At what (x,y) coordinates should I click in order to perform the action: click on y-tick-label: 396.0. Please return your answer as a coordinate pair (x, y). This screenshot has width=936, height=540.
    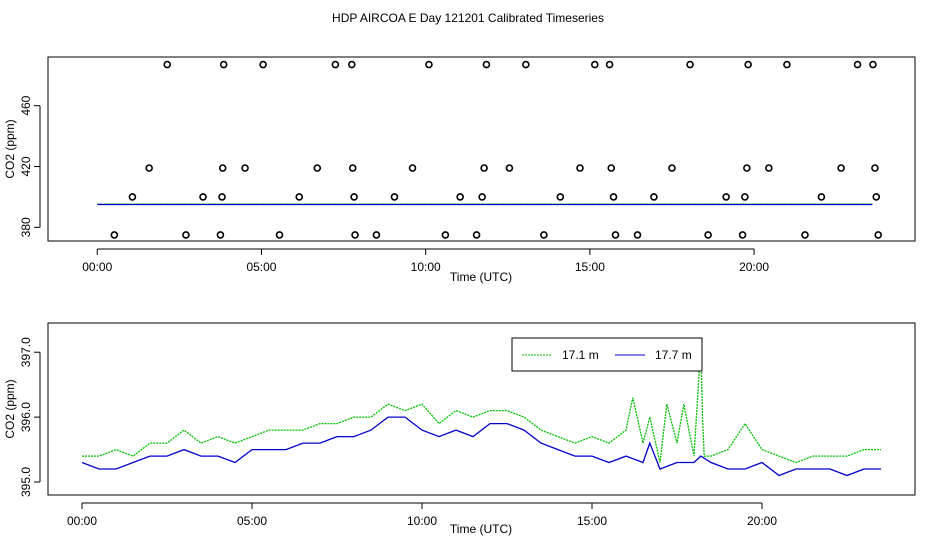
    Looking at the image, I should click on (26, 417).